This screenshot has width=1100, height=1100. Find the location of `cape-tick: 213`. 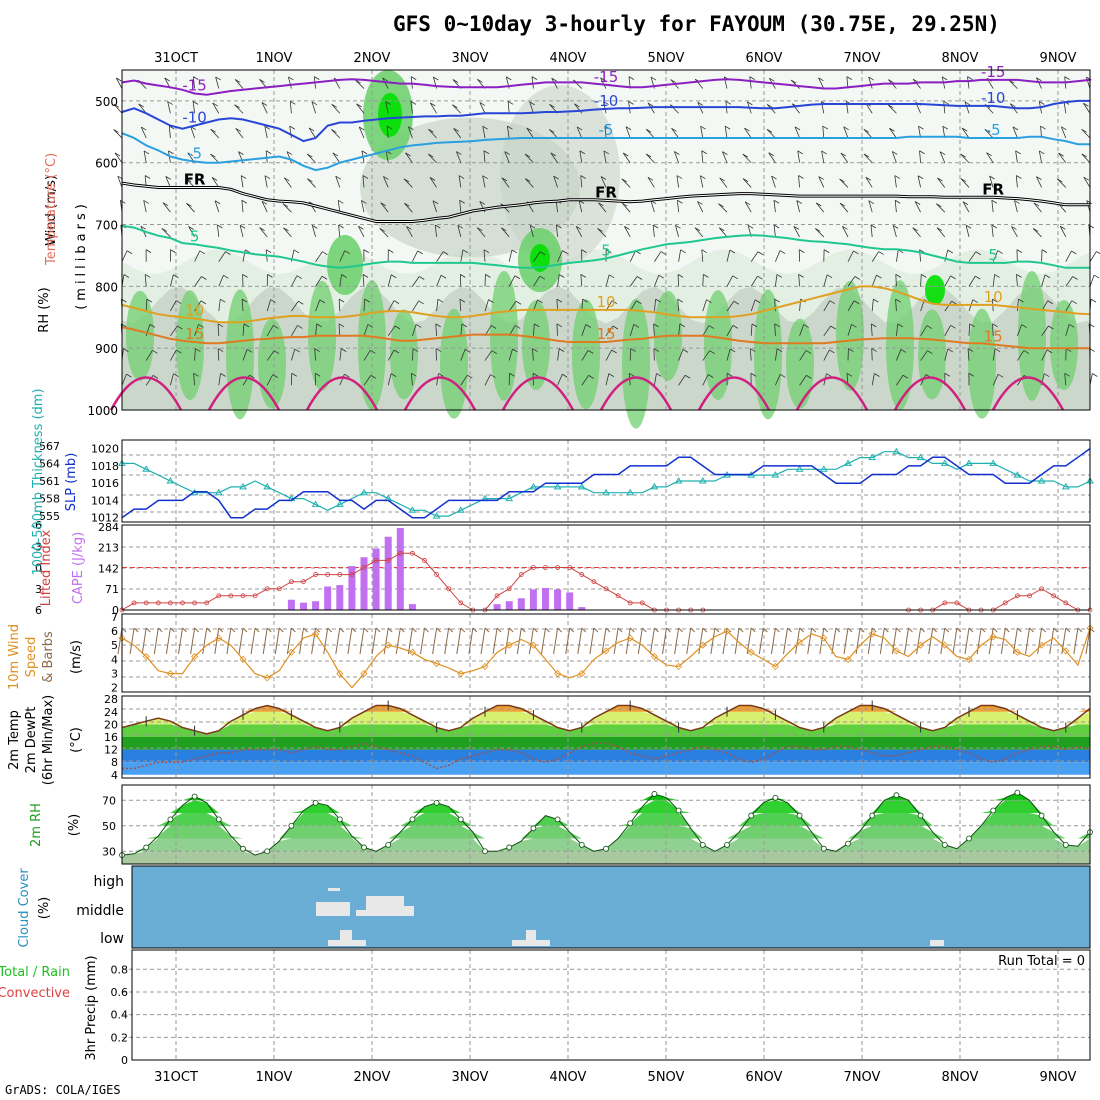

cape-tick: 213 is located at coordinates (108, 548).